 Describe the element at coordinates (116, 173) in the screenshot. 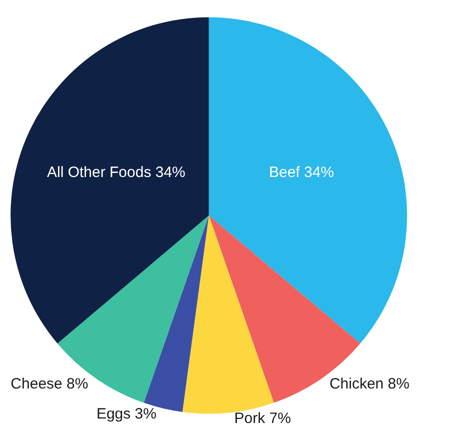

I see `slice-label: All Other Foods 34%` at that location.